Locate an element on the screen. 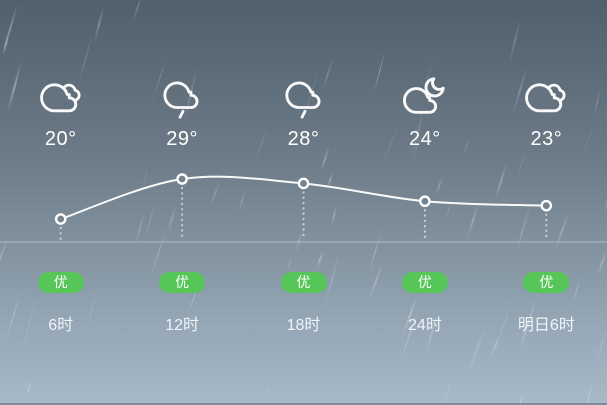 The height and width of the screenshot is (405, 607). temperature-label: 24° is located at coordinates (425, 139).